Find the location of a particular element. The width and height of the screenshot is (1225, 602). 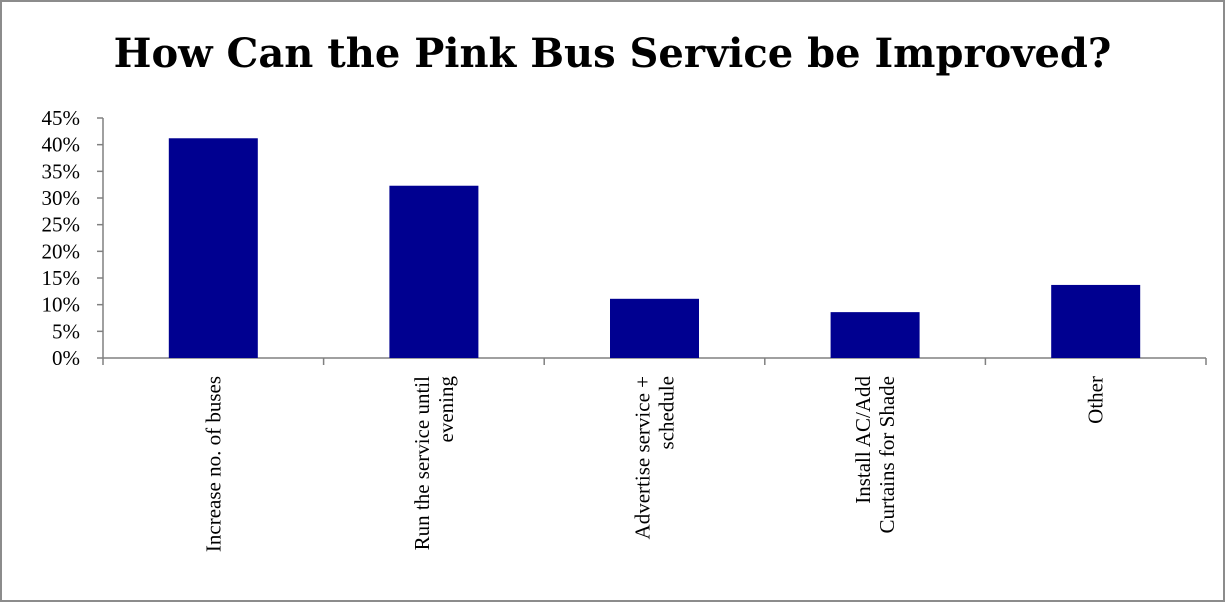

y-tick-label: 25% is located at coordinates (61, 225).